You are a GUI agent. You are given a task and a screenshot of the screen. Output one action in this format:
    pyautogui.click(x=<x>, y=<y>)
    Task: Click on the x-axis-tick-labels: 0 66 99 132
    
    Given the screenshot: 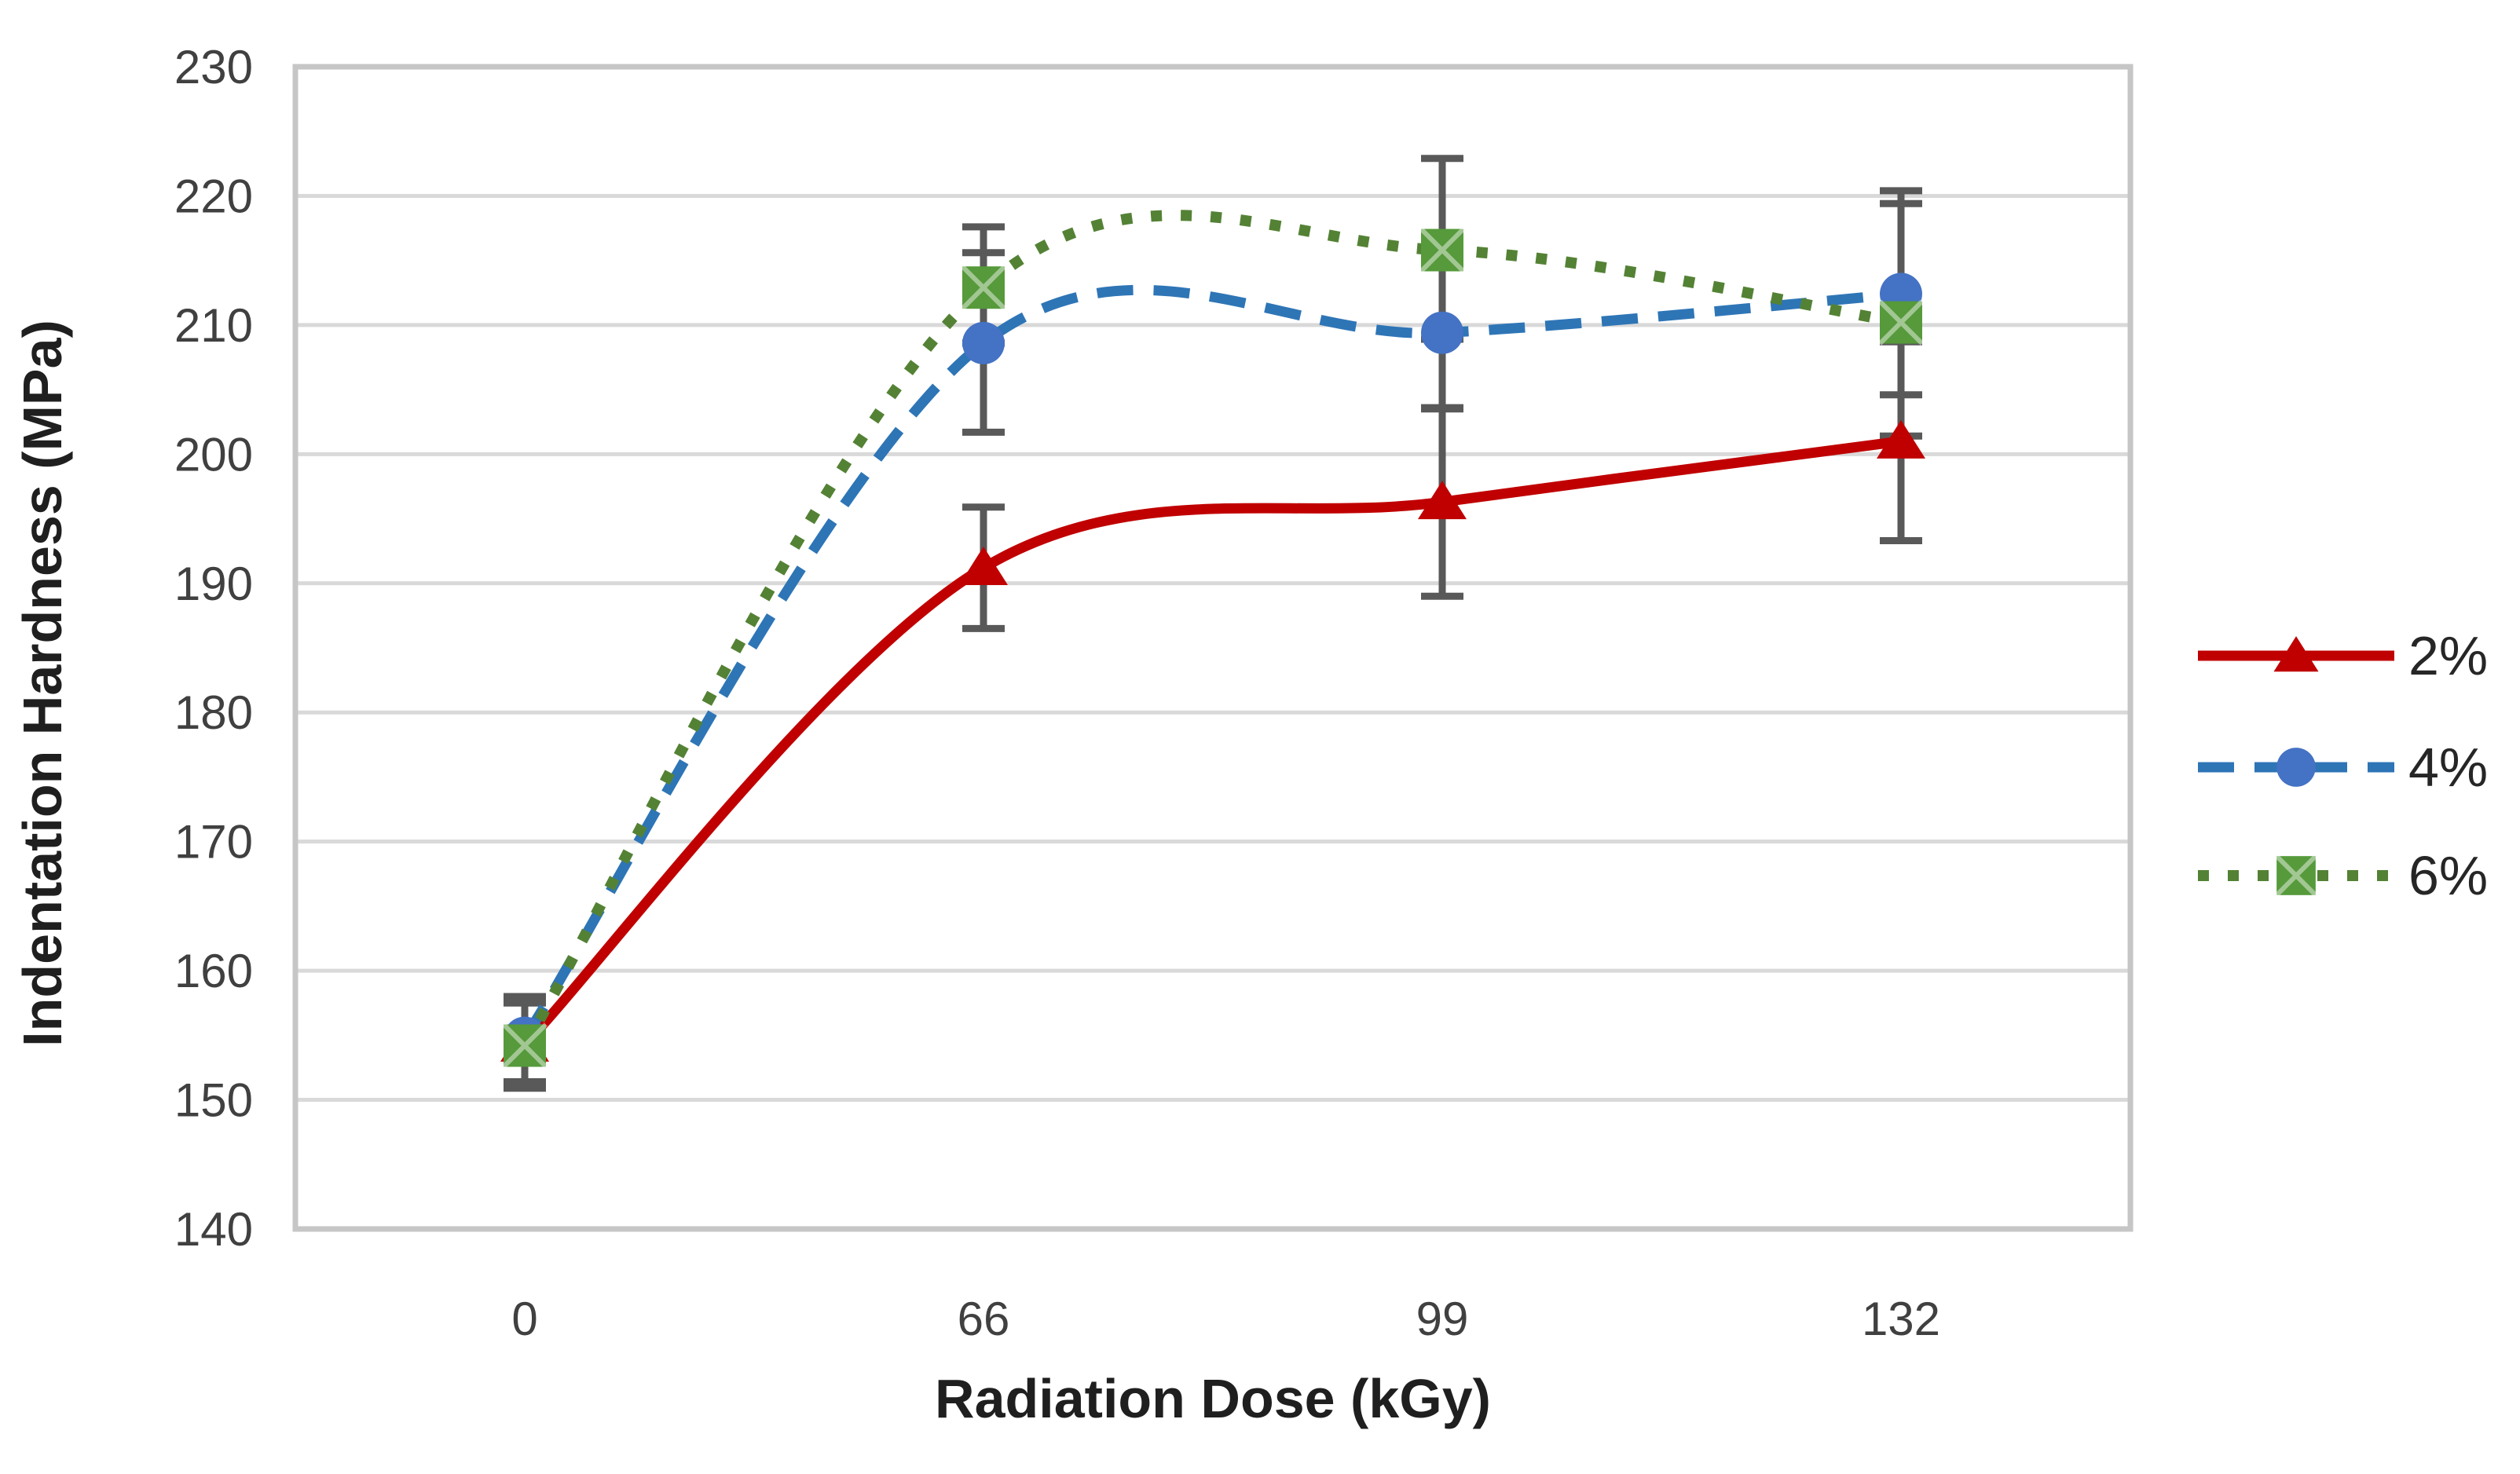 What is the action you would take?
    pyautogui.click(x=1225, y=1319)
    